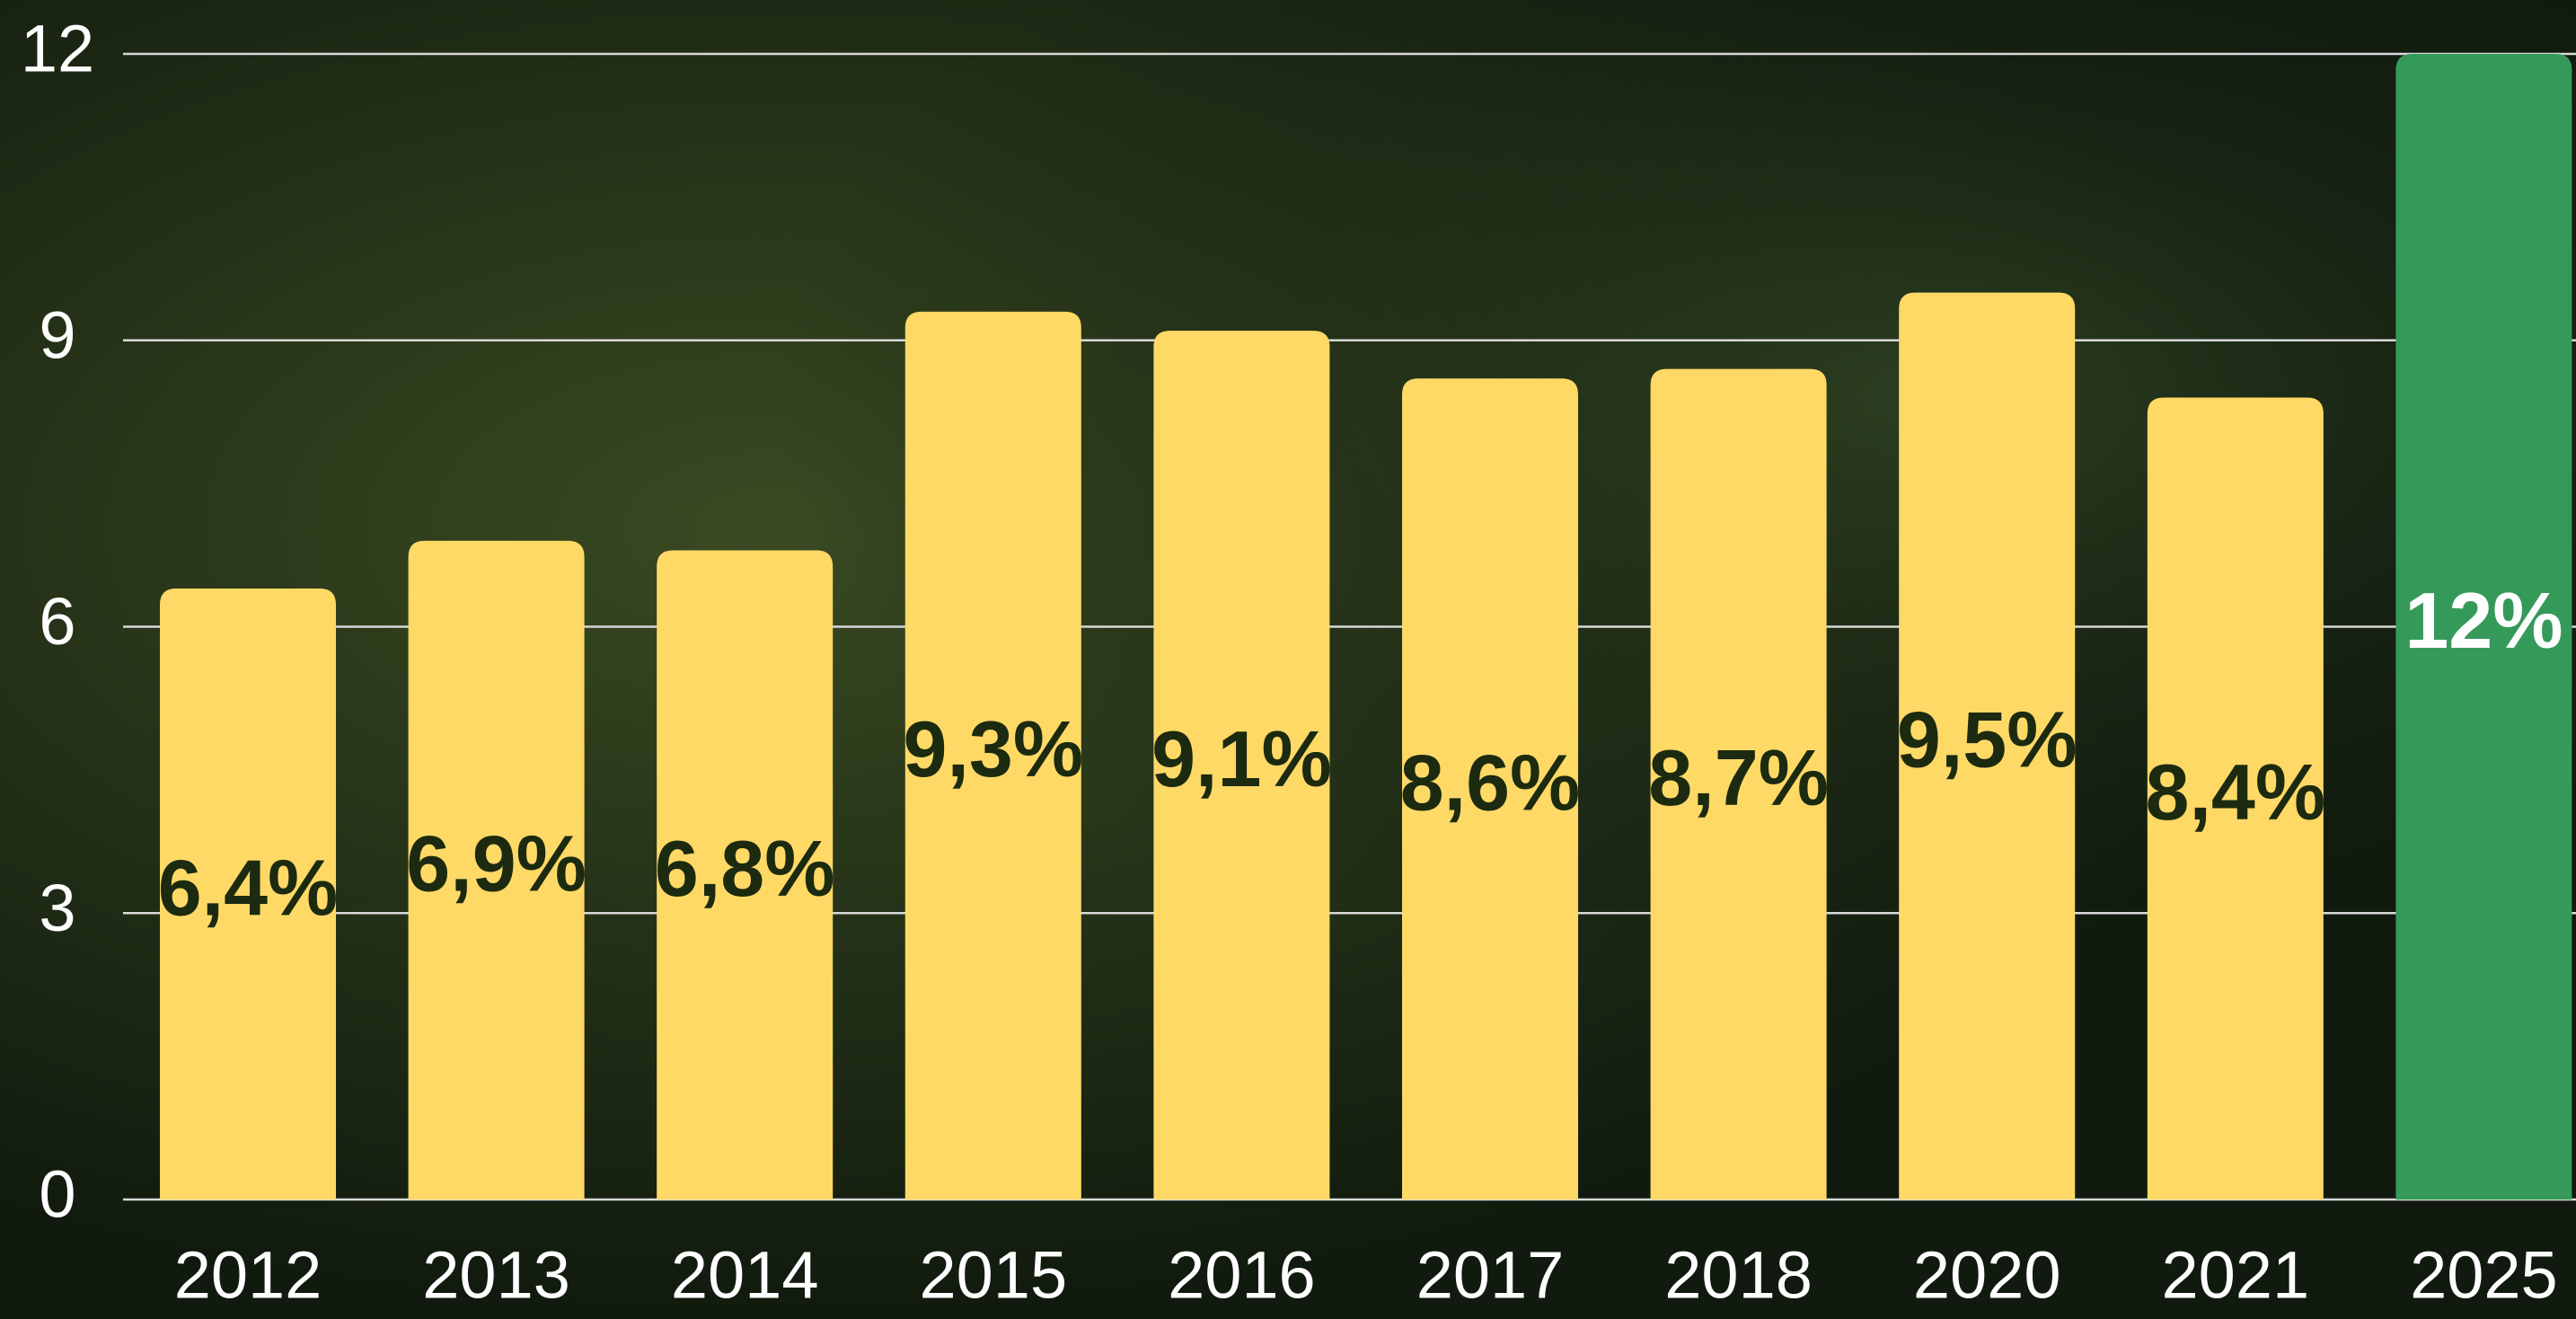 Image resolution: width=2576 pixels, height=1319 pixels. What do you see at coordinates (1490, 1275) in the screenshot?
I see `x-tick-label: 2017` at bounding box center [1490, 1275].